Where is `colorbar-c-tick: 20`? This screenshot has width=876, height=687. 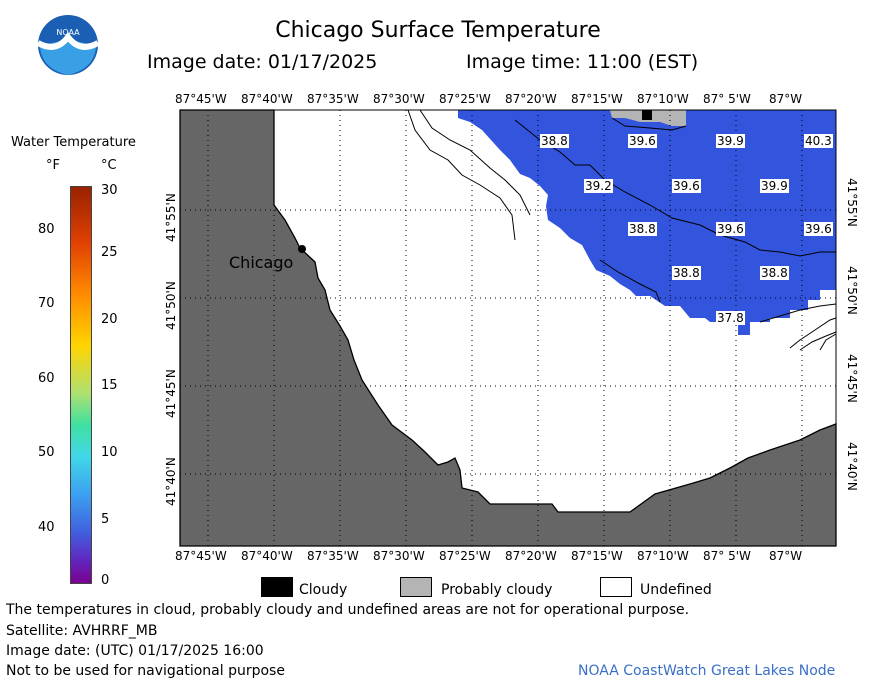 colorbar-c-tick: 20 is located at coordinates (109, 319).